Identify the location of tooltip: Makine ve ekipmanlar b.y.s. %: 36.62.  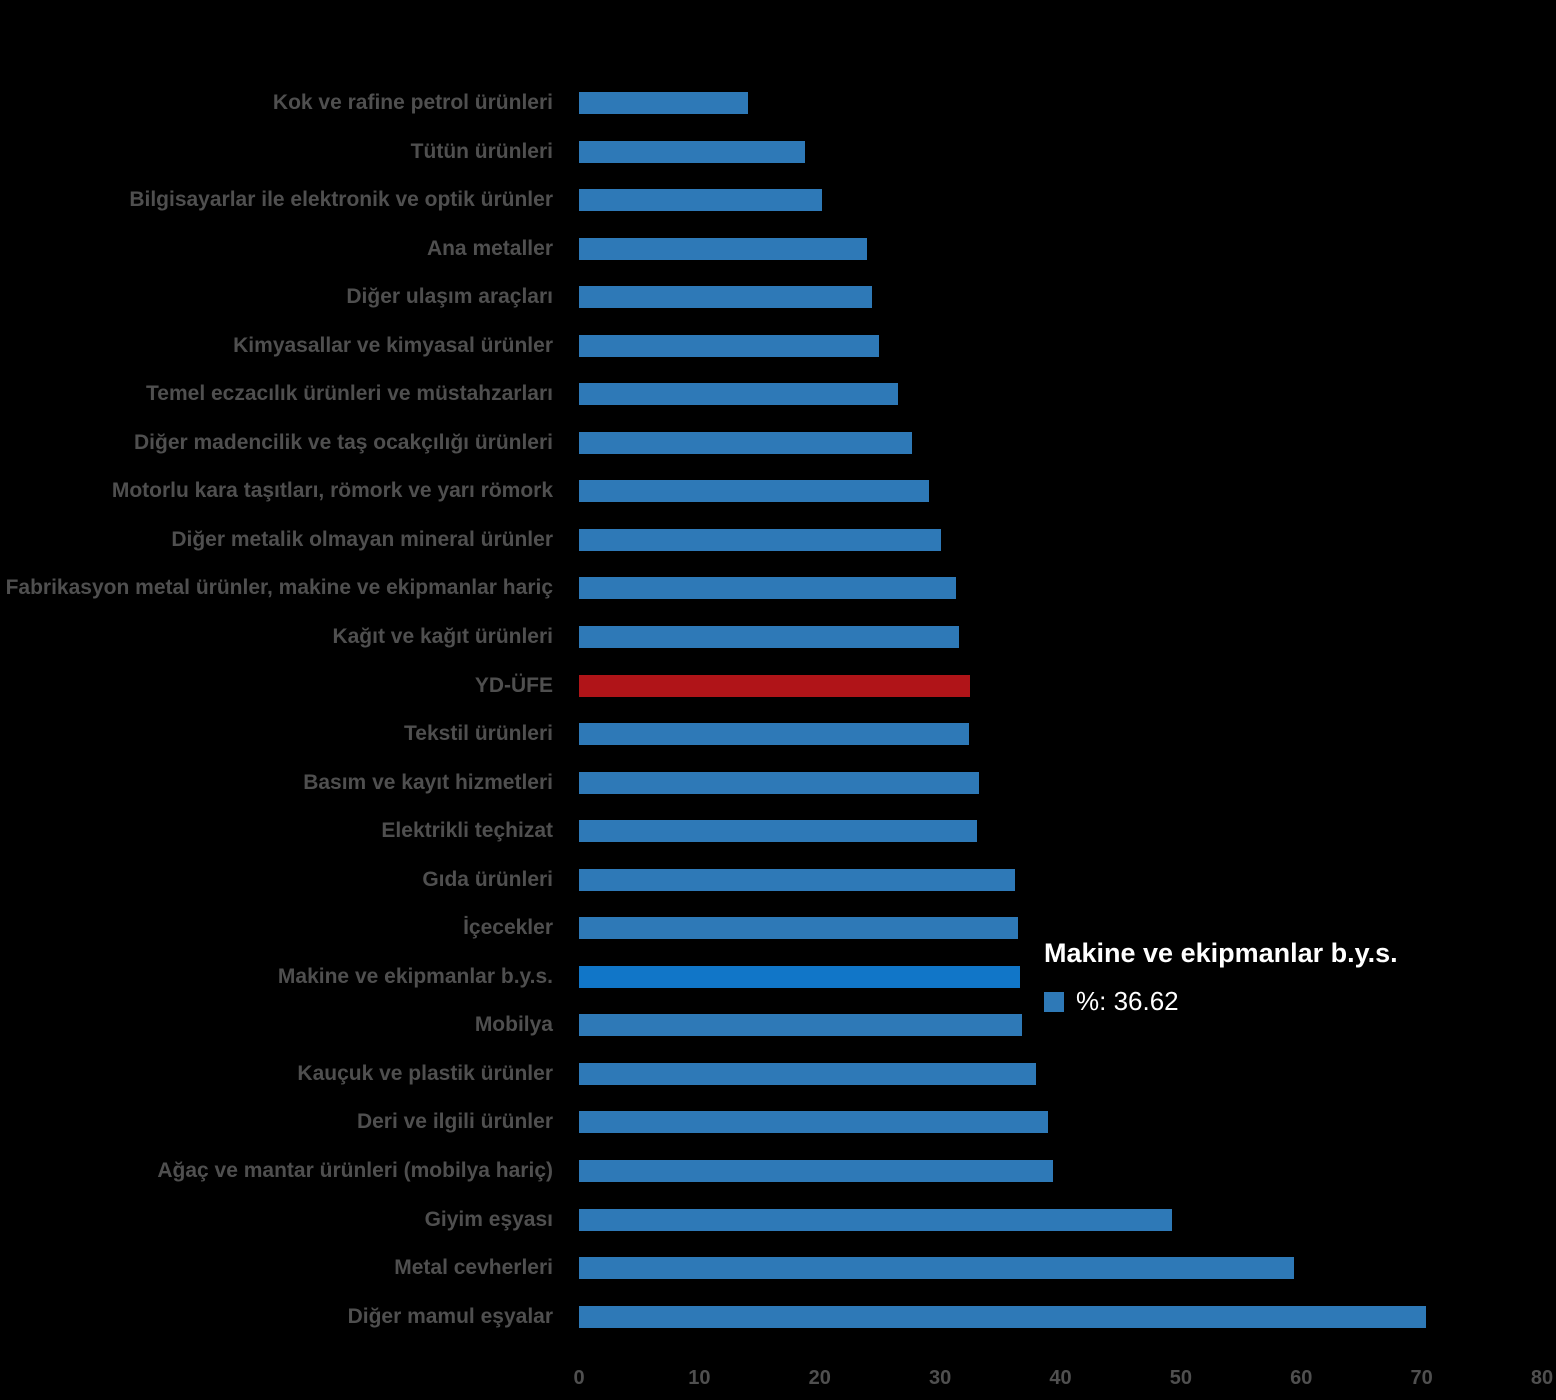
(1221, 977).